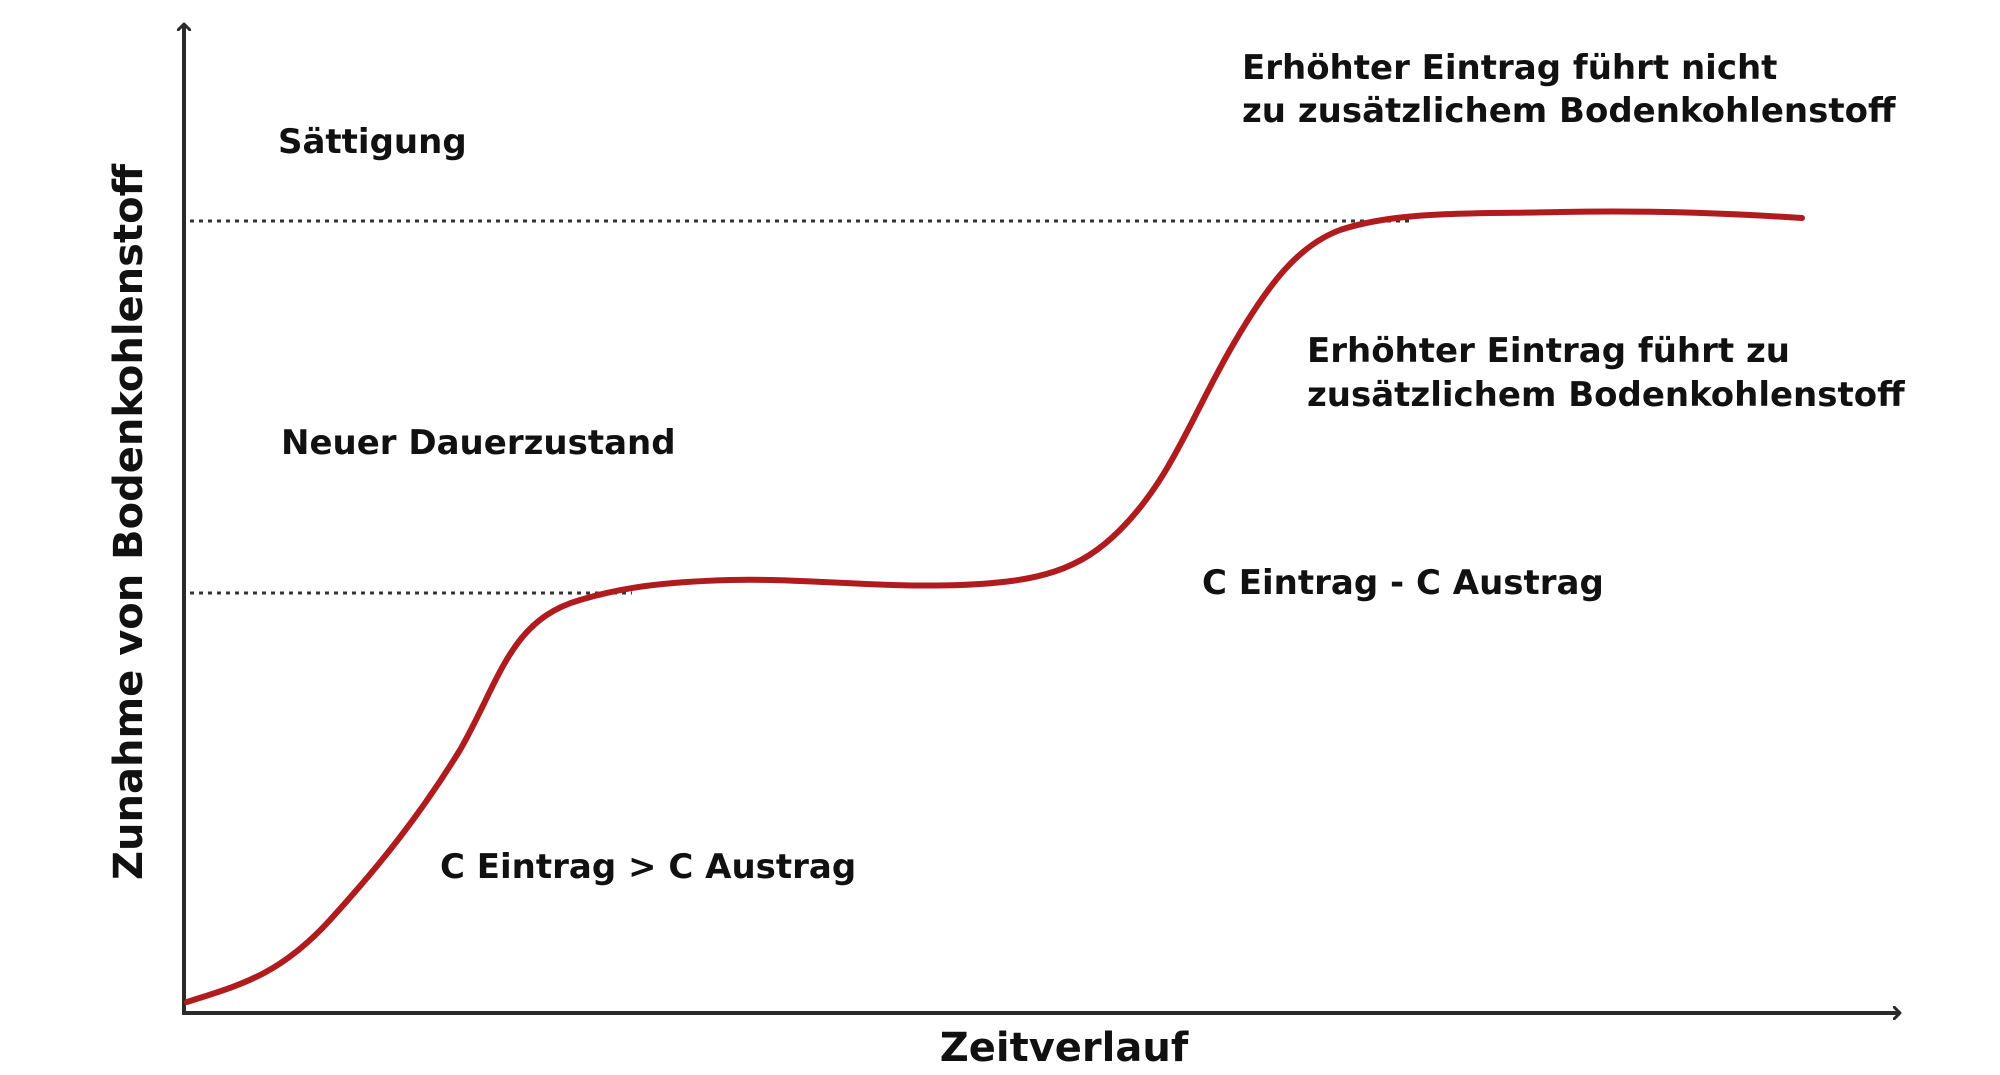  Describe the element at coordinates (372, 142) in the screenshot. I see `saturation-label: Sättigung` at that location.